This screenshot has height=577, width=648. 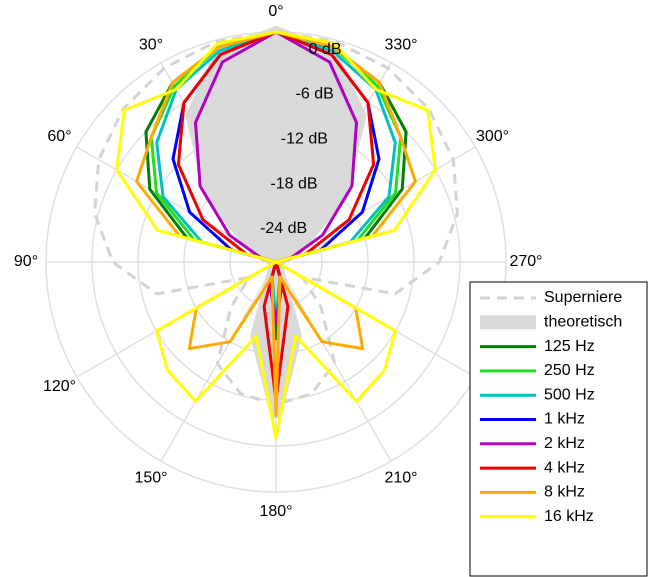 I want to click on theta-tick-label: 300°, so click(x=492, y=136).